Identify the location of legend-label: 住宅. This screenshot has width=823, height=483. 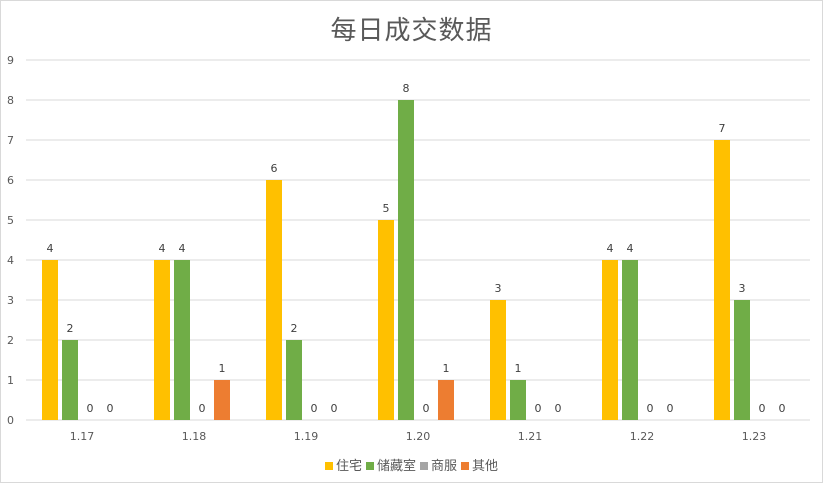
(348, 466).